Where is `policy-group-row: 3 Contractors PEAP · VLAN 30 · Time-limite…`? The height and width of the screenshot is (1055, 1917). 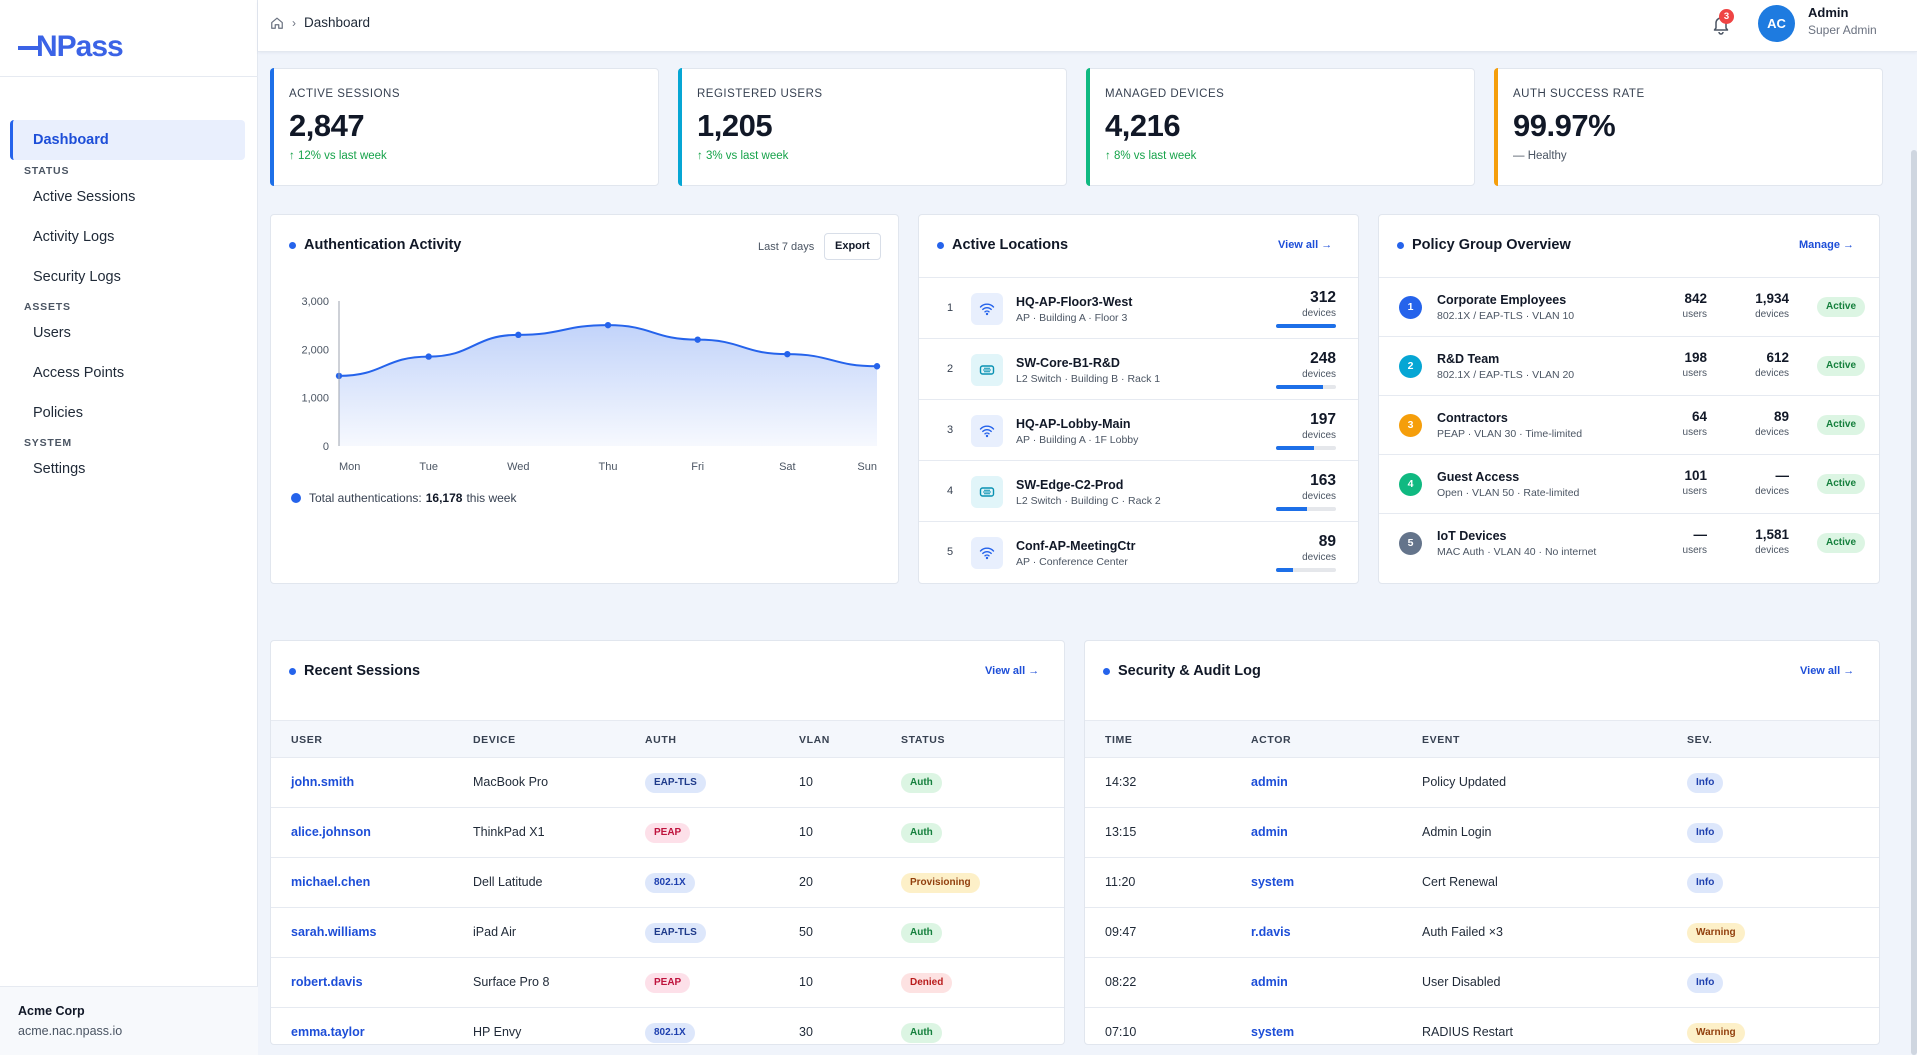
policy-group-row: 3 Contractors PEAP · VLAN 30 · Time-limite… is located at coordinates (1629, 424).